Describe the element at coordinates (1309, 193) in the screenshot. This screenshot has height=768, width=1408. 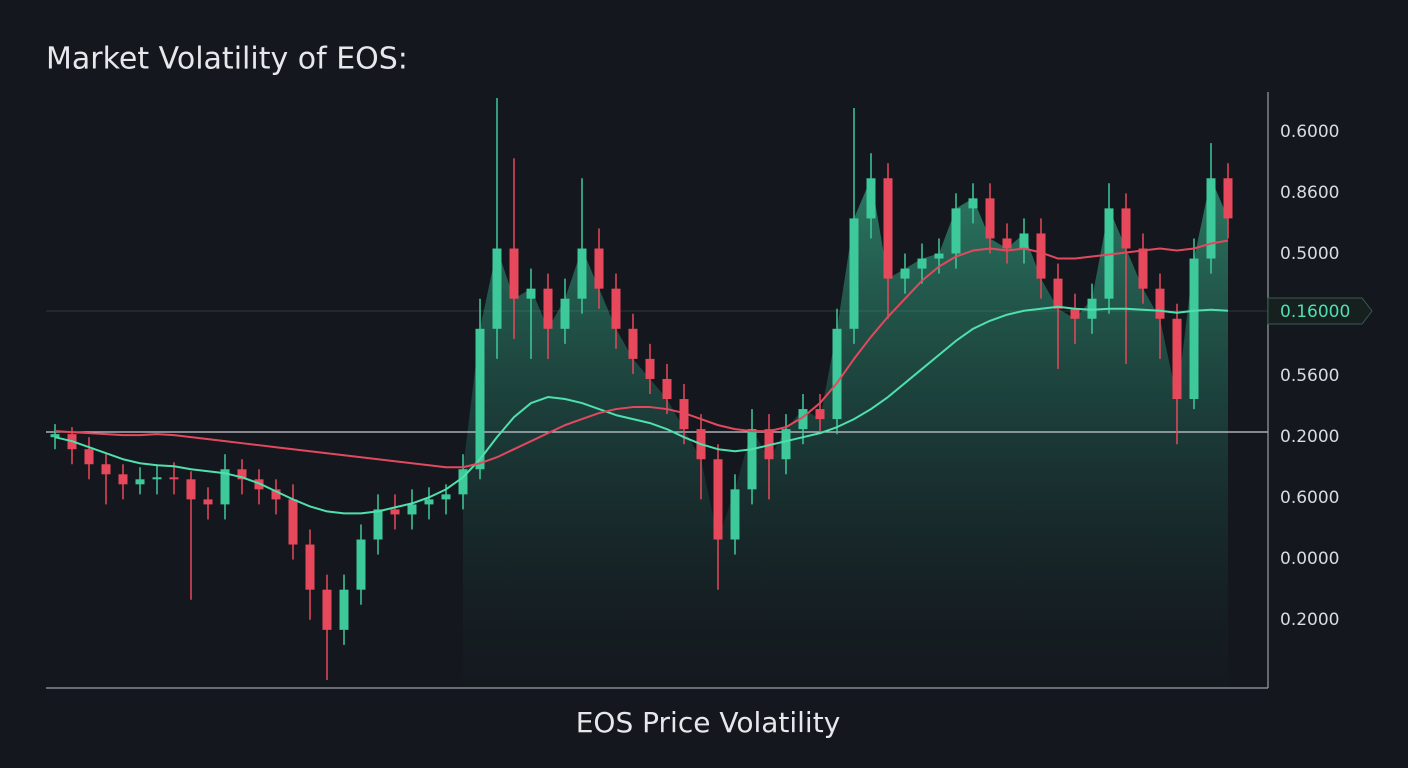
I see `y-tick-label: 0.8600` at that location.